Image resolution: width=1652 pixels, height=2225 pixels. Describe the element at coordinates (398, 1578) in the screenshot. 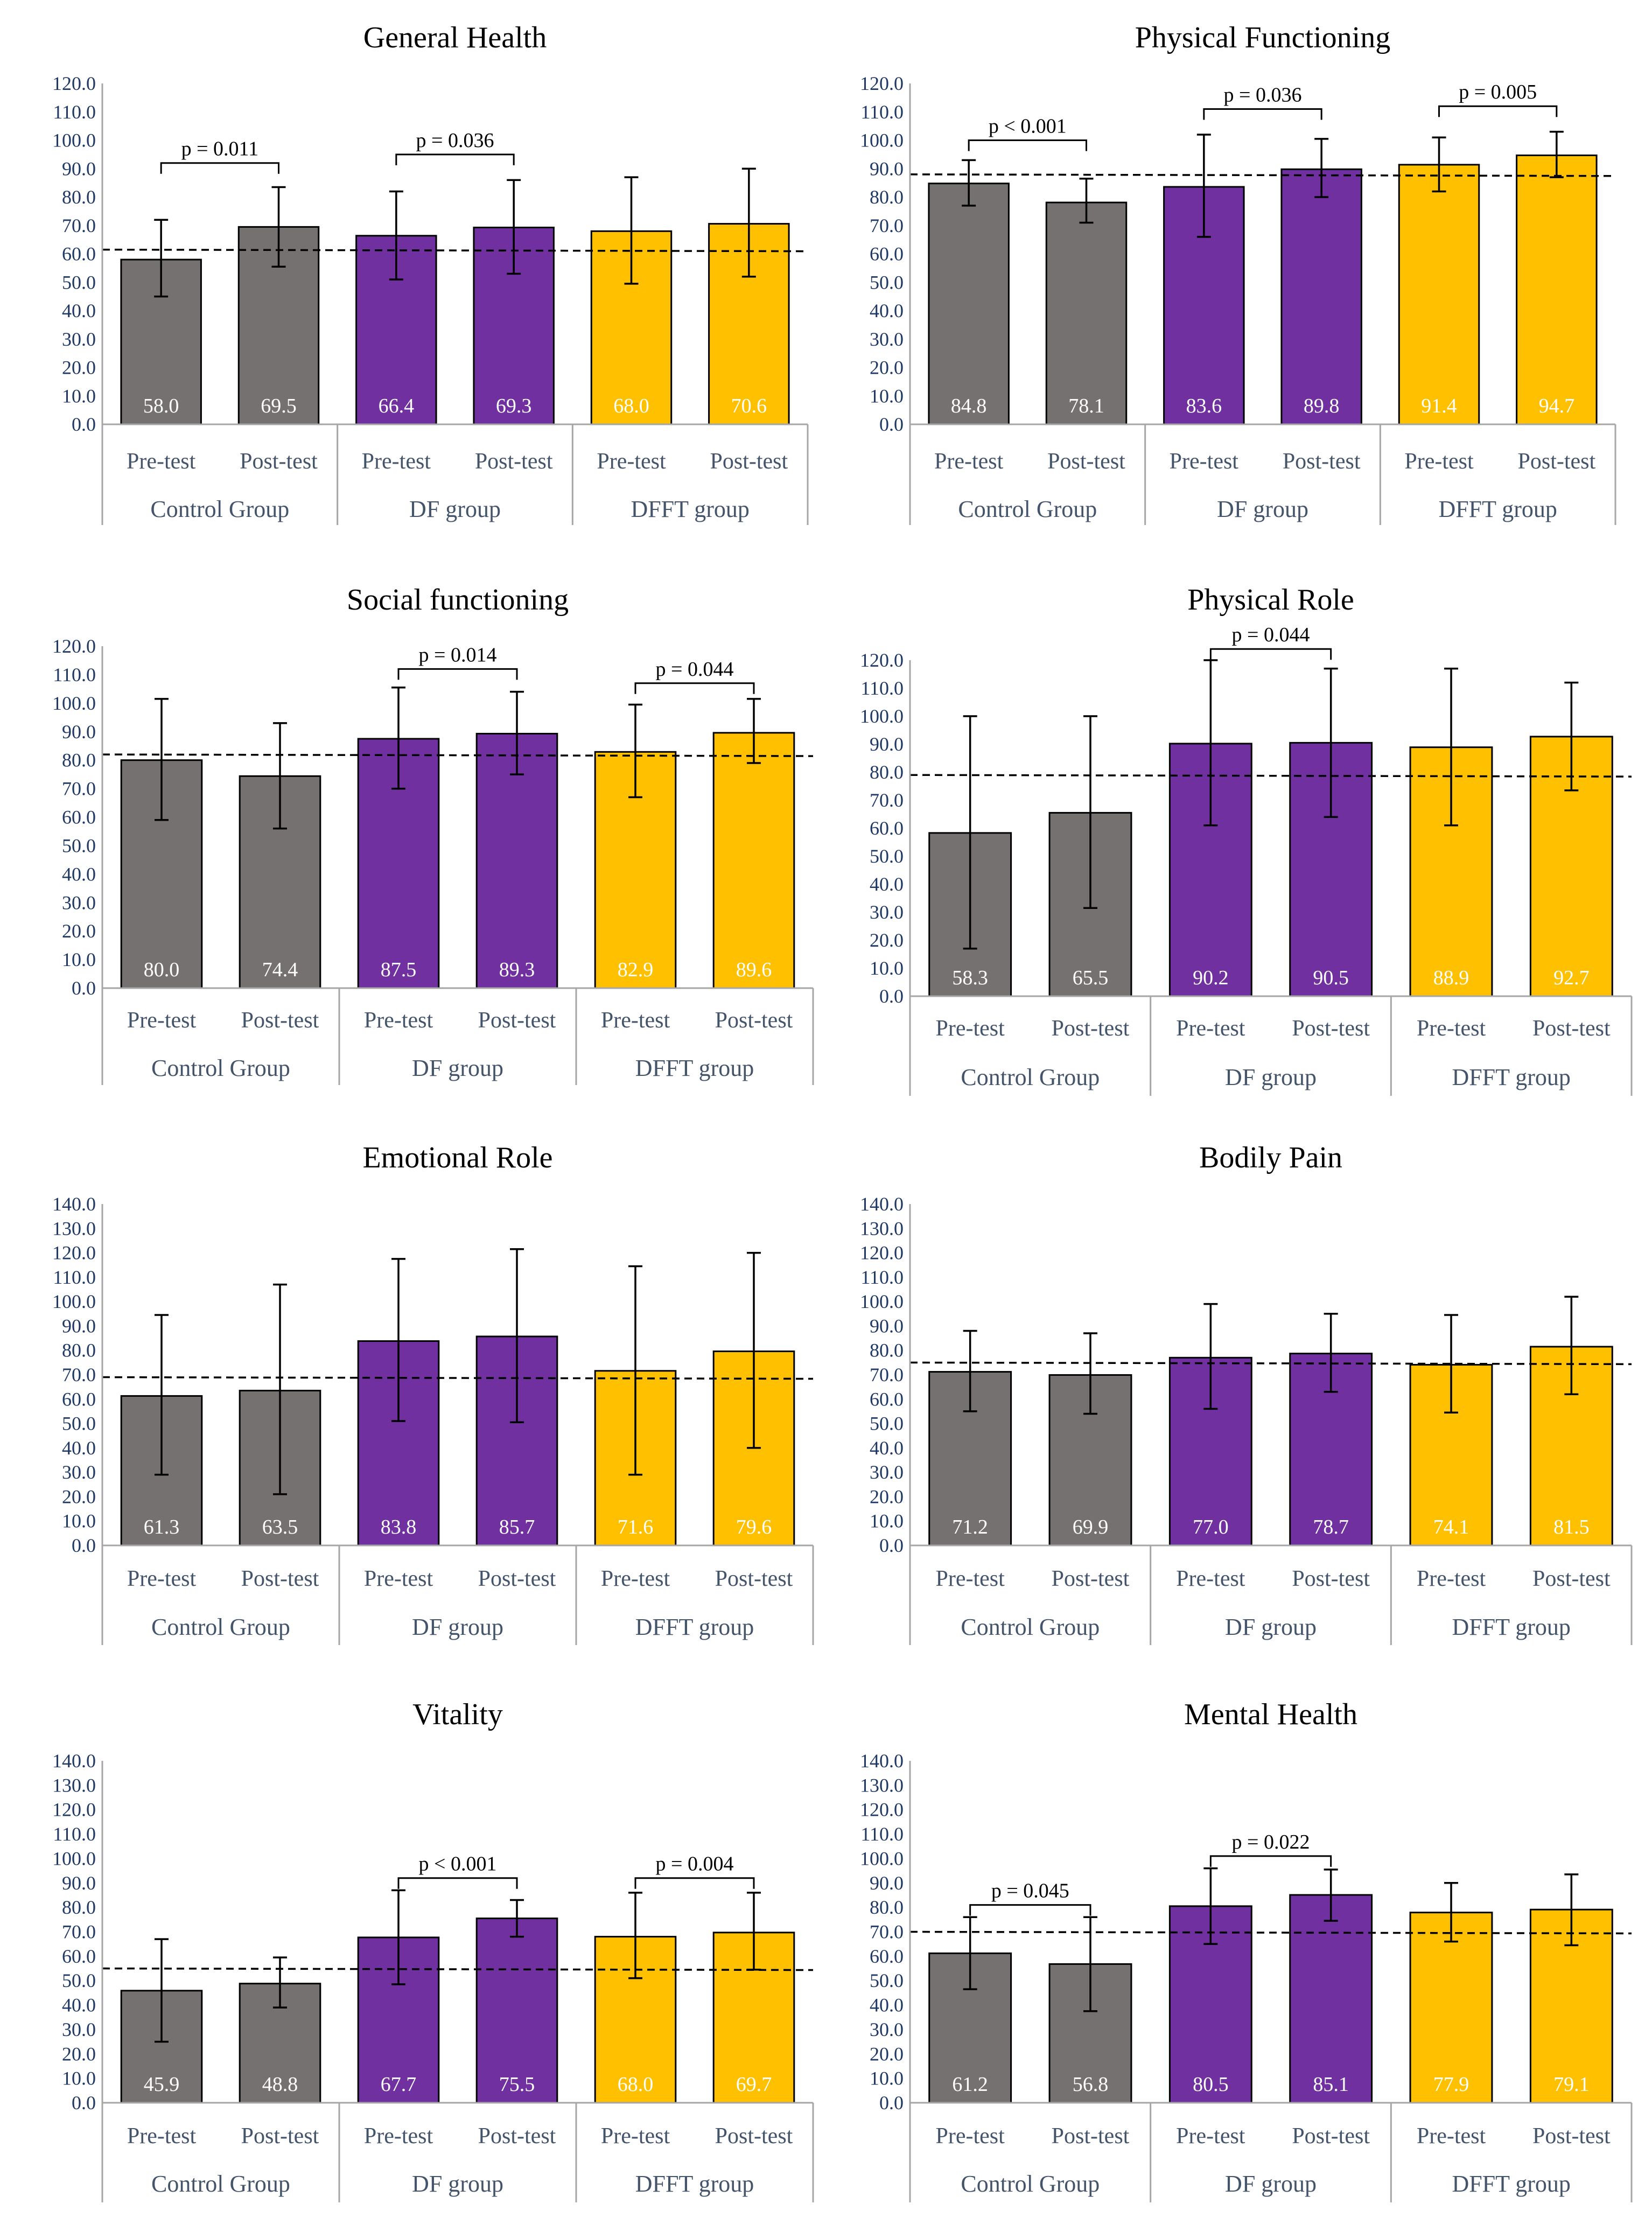

I see `emotional-role-category-label: Pre-test` at that location.